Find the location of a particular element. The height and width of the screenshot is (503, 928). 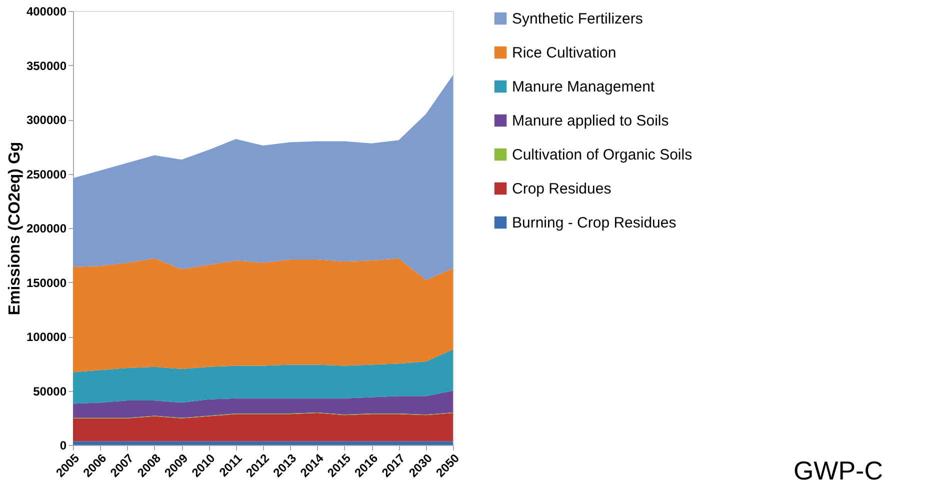

text: GWP-C is located at coordinates (838, 471).